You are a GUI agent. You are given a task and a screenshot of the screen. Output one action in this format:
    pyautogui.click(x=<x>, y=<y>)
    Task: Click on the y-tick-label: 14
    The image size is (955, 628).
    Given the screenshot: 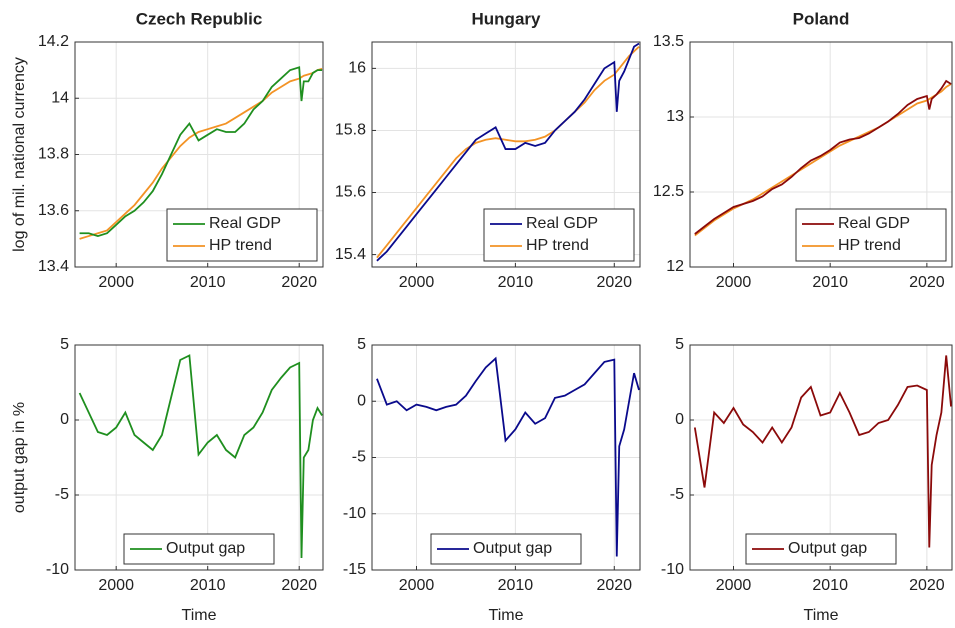 What is the action you would take?
    pyautogui.click(x=60, y=97)
    